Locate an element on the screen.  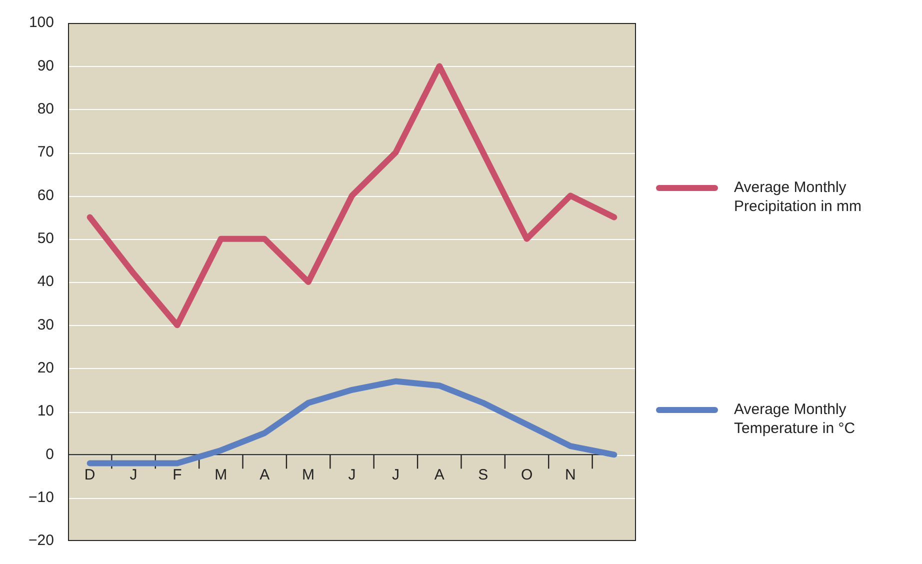
x-tick-label: D is located at coordinates (90, 475).